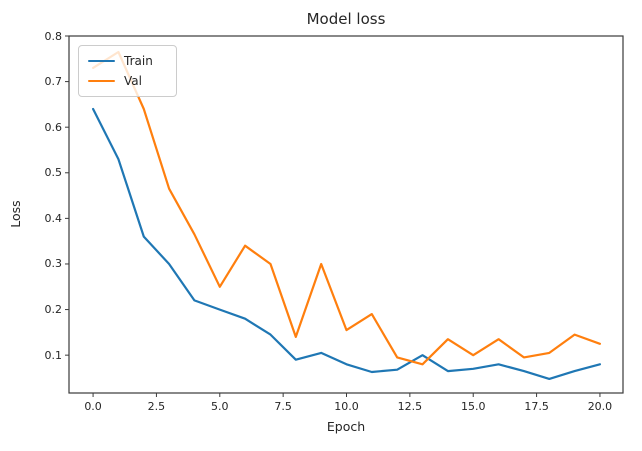 The image size is (642, 451). Describe the element at coordinates (53, 82) in the screenshot. I see `y-tick-label: 0.7` at that location.